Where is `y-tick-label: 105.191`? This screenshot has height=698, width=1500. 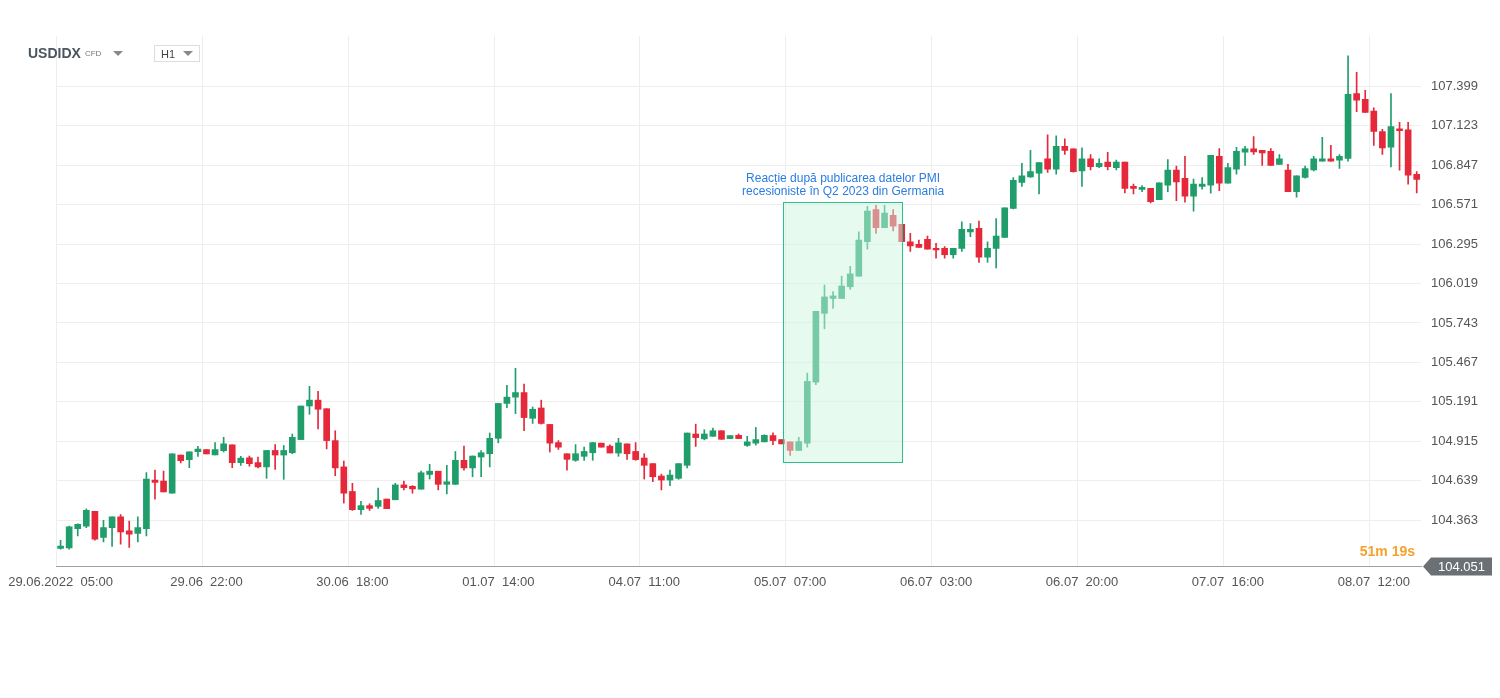 y-tick-label: 105.191 is located at coordinates (1455, 401).